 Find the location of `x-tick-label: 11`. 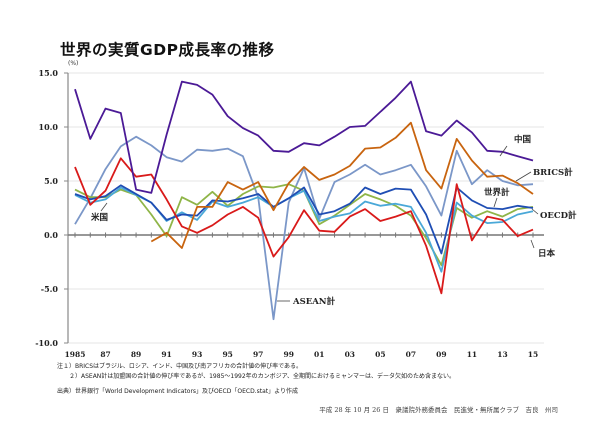

x-tick-label: 11 is located at coordinates (472, 354).